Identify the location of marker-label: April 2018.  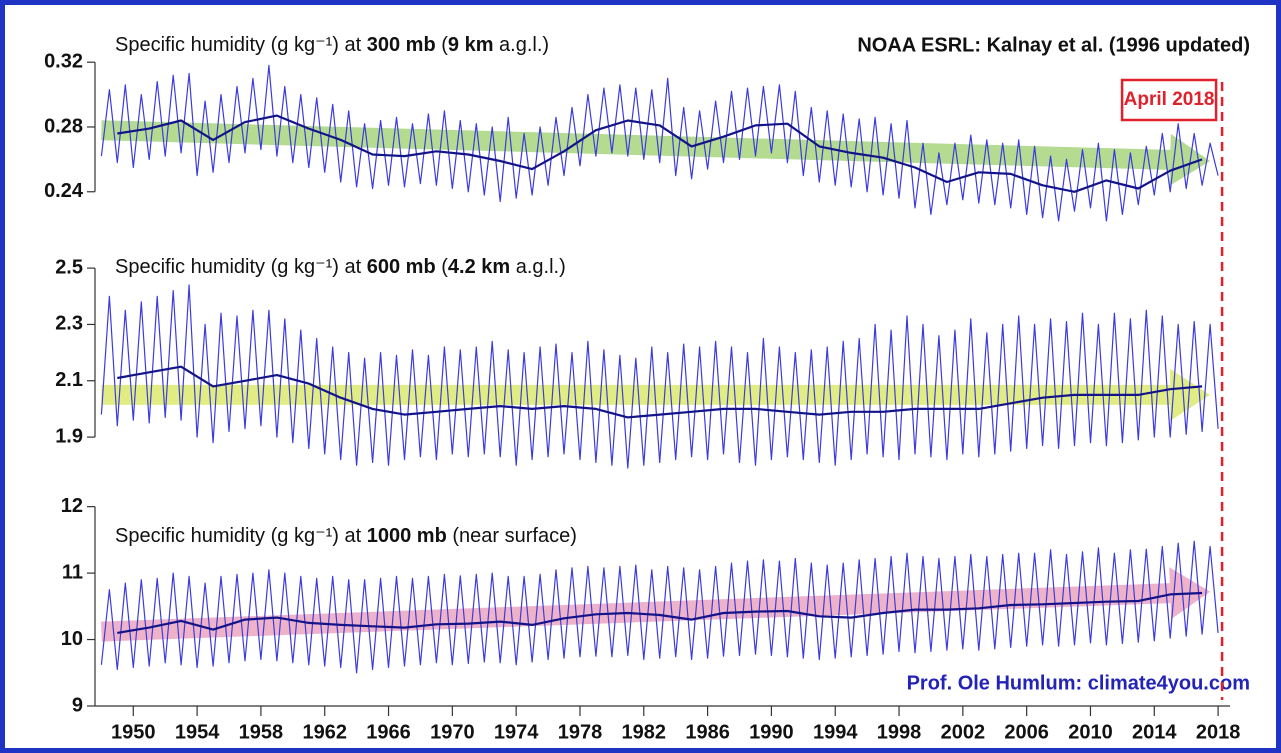
(1169, 99).